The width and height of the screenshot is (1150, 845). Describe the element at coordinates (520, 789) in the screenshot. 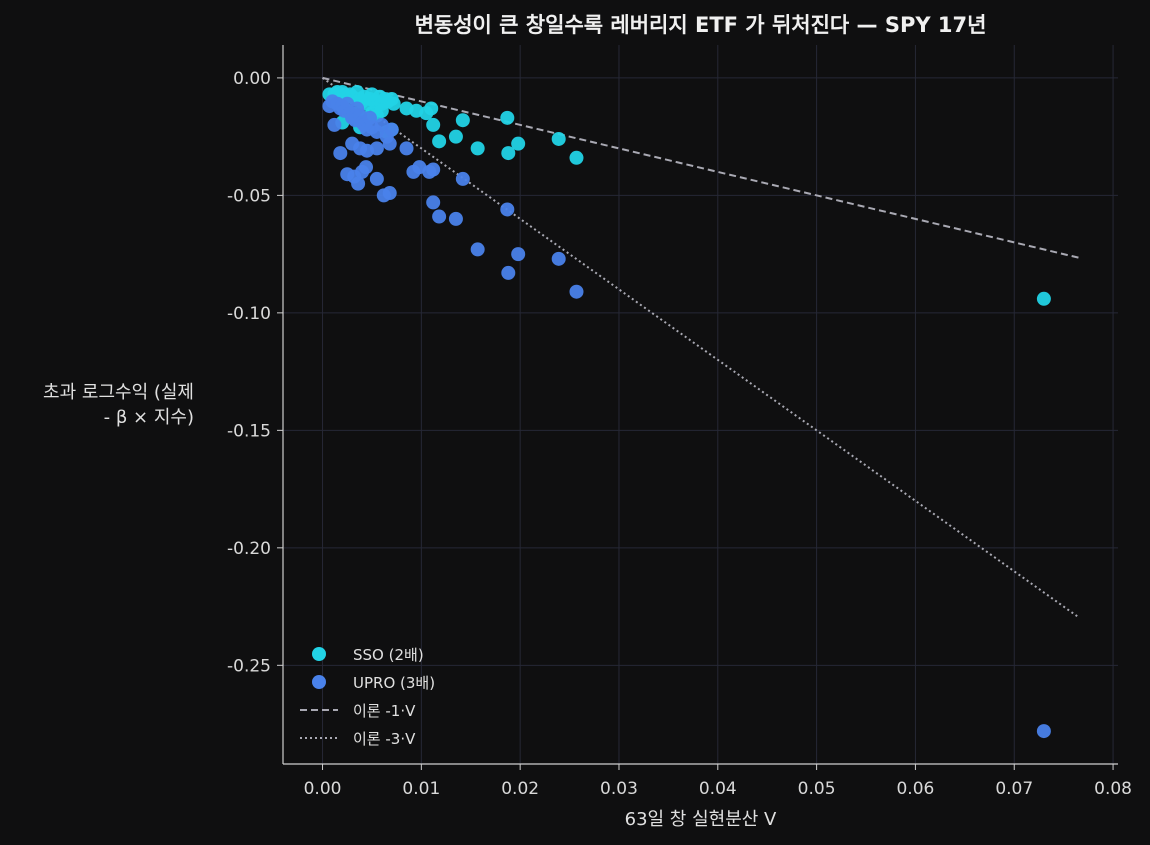

I see `x-tick-label: 0.02` at that location.